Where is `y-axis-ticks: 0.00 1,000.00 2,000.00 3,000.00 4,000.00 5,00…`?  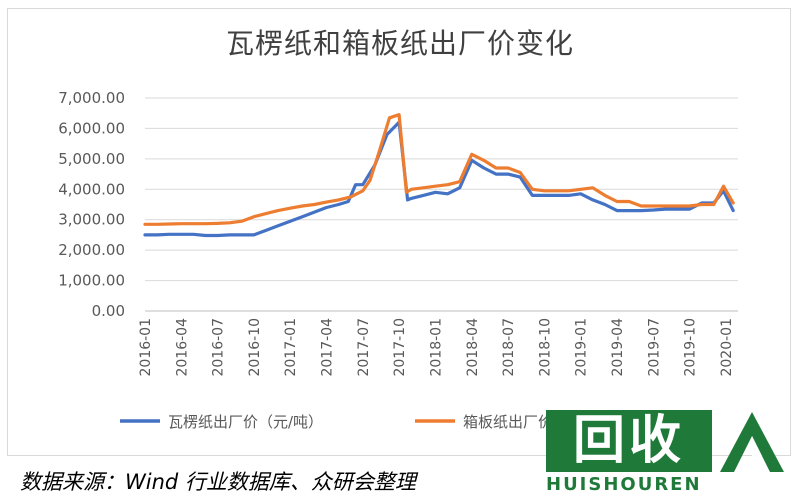
y-axis-ticks: 0.00 1,000.00 2,000.00 3,000.00 4,000.00 5,00… is located at coordinates (91, 204).